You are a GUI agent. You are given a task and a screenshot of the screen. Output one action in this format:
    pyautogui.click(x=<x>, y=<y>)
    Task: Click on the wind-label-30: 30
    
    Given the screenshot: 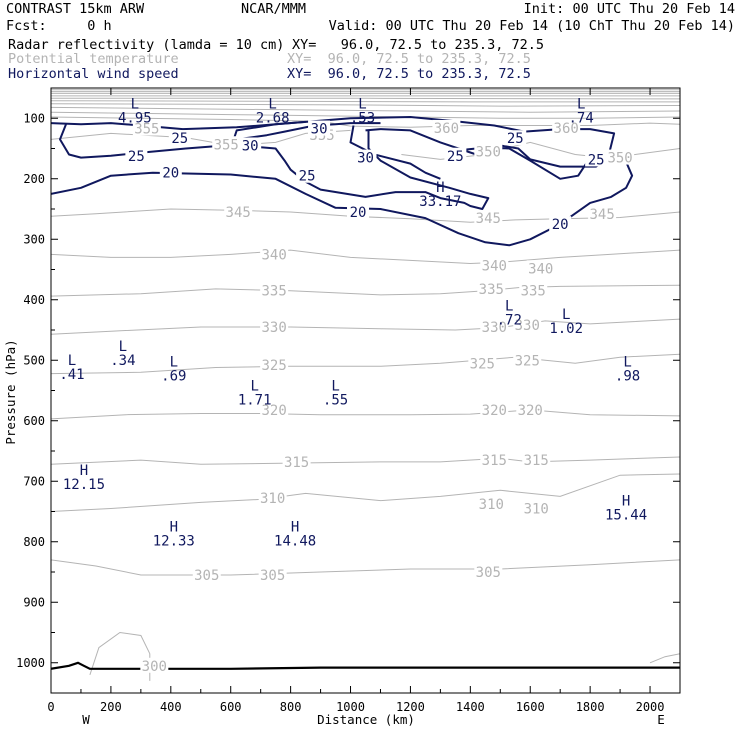 What is the action you would take?
    pyautogui.click(x=250, y=146)
    